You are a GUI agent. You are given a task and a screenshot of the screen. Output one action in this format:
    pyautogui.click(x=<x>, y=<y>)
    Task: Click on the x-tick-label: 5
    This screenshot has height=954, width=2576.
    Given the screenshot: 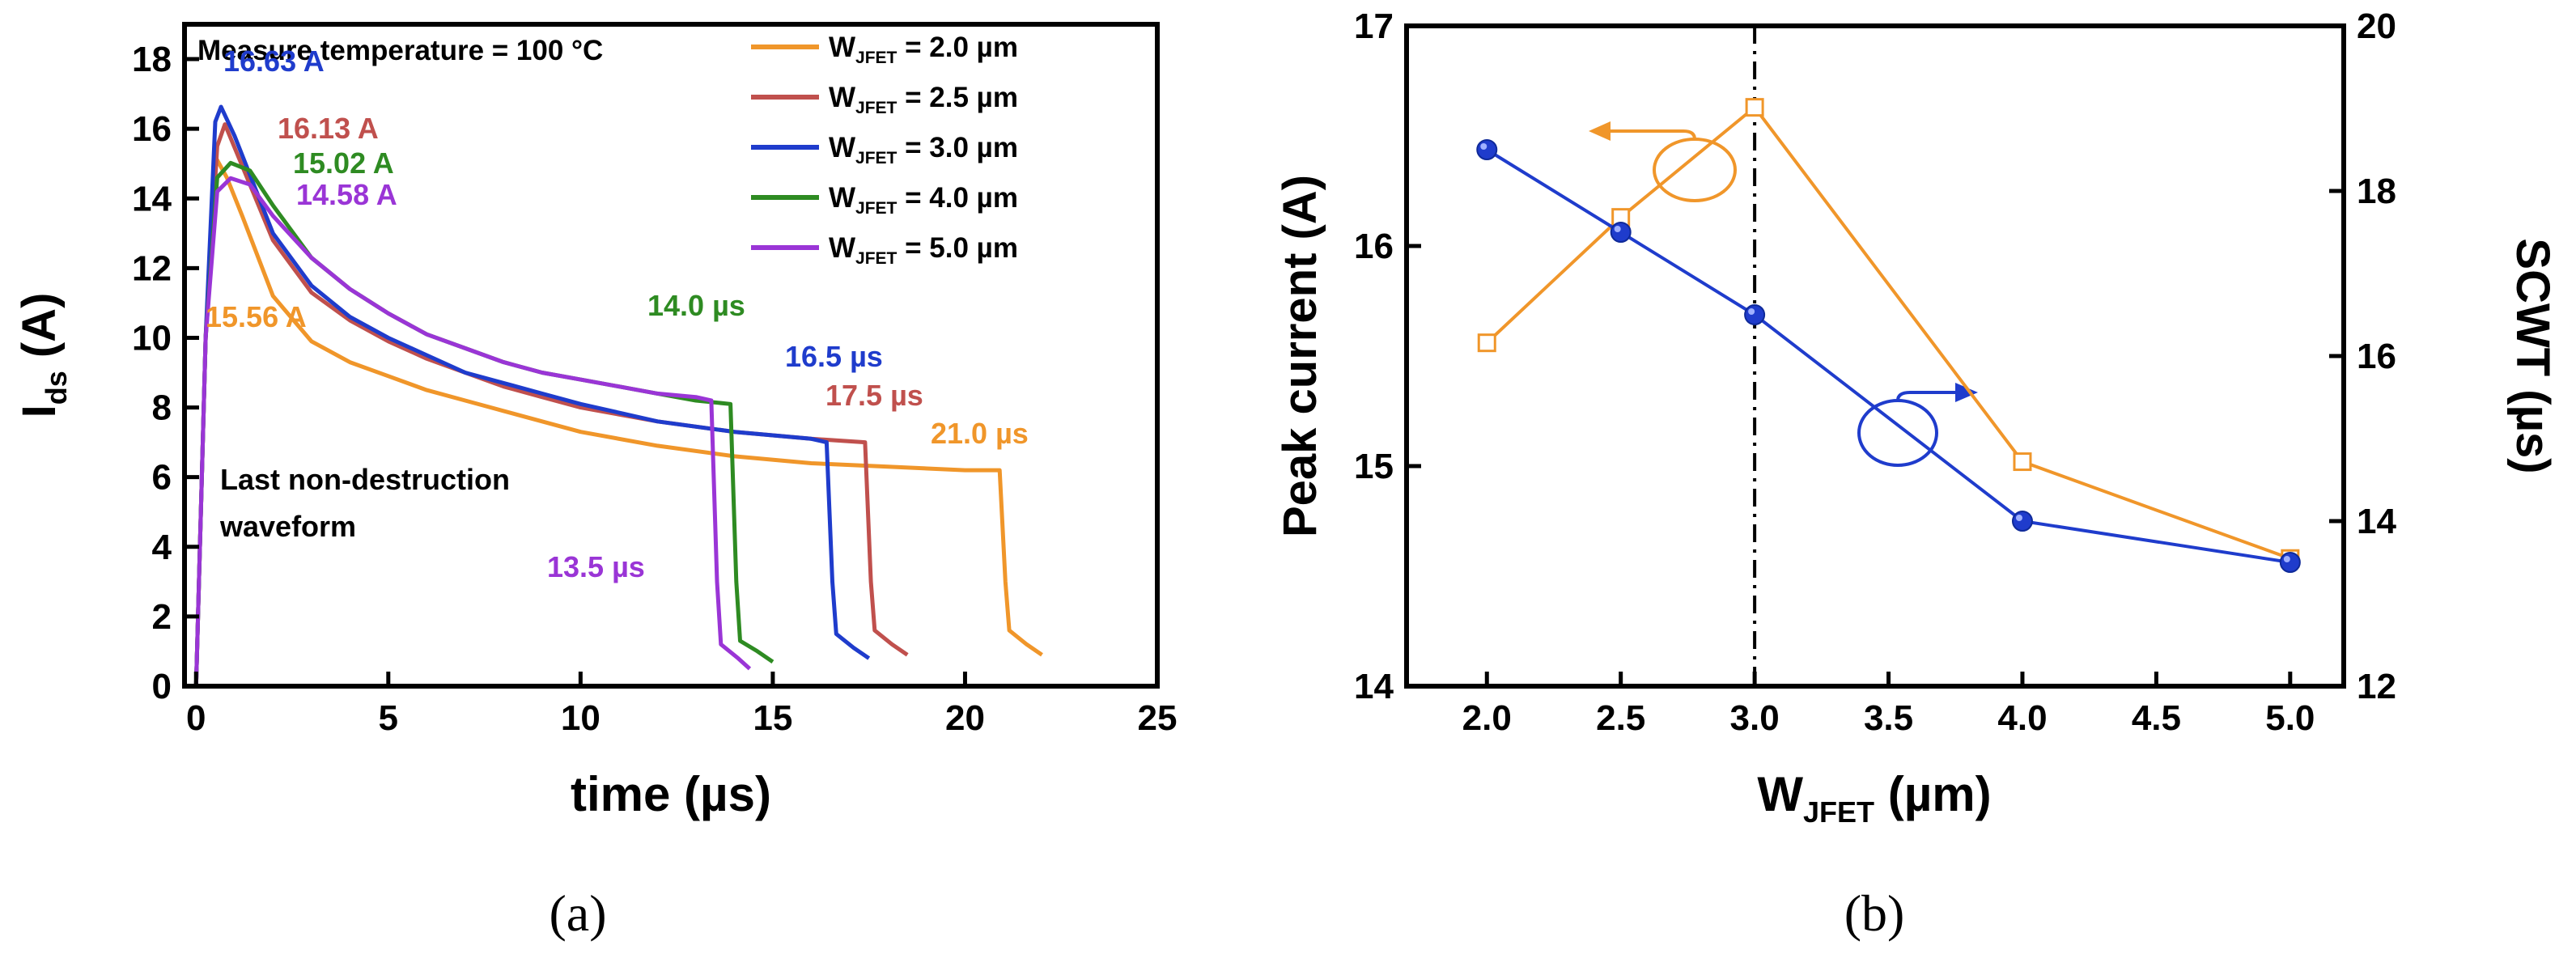 What is the action you would take?
    pyautogui.click(x=388, y=718)
    